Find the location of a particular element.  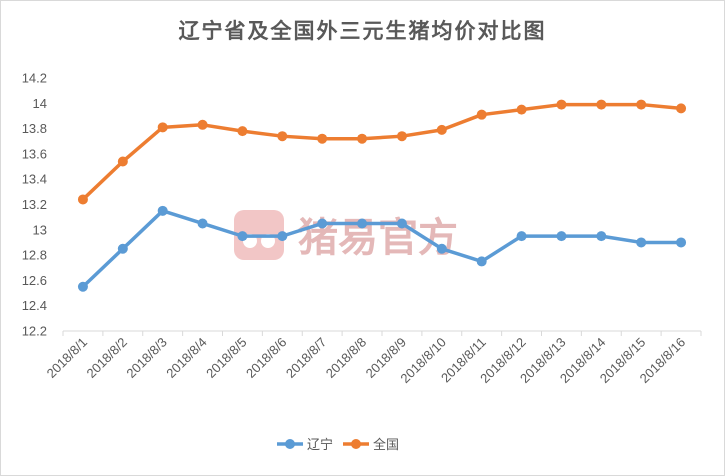

y-tick-label: 13 is located at coordinates (40, 229).